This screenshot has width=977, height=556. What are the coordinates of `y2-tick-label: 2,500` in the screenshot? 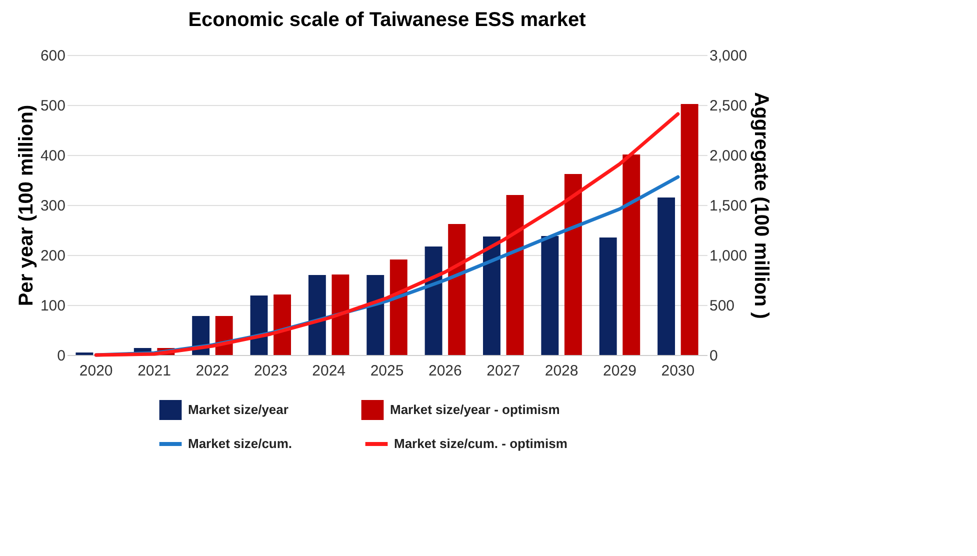 It's located at (729, 106).